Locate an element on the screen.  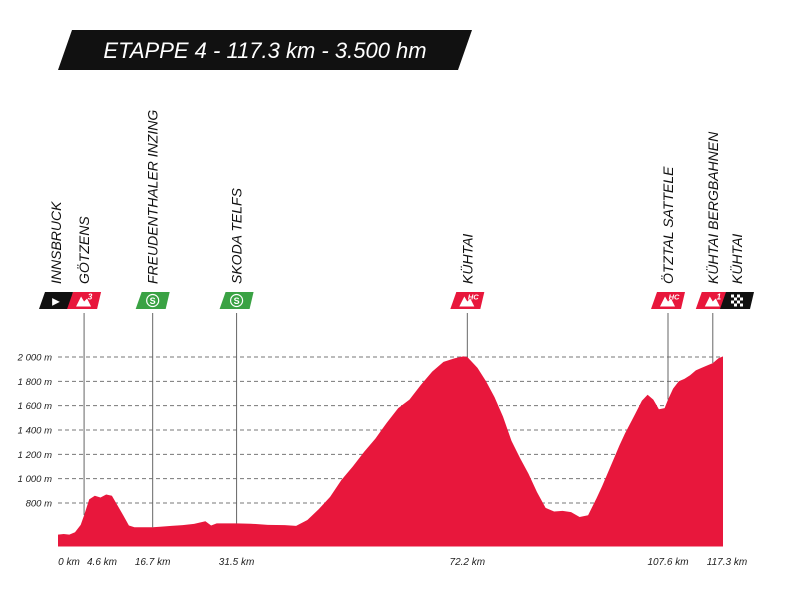
marker-k-htai: KÜHTAI is located at coordinates (737, 271).